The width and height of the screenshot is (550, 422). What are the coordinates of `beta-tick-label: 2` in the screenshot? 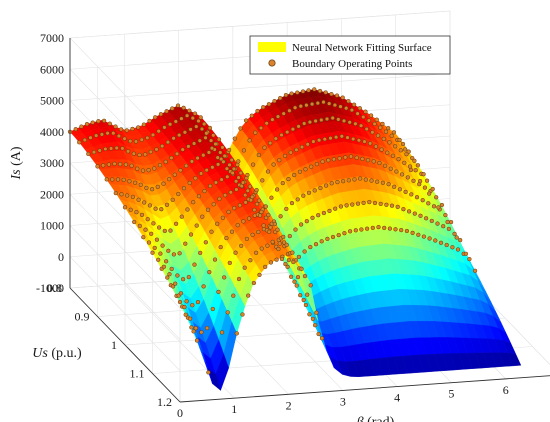 It's located at (289, 405).